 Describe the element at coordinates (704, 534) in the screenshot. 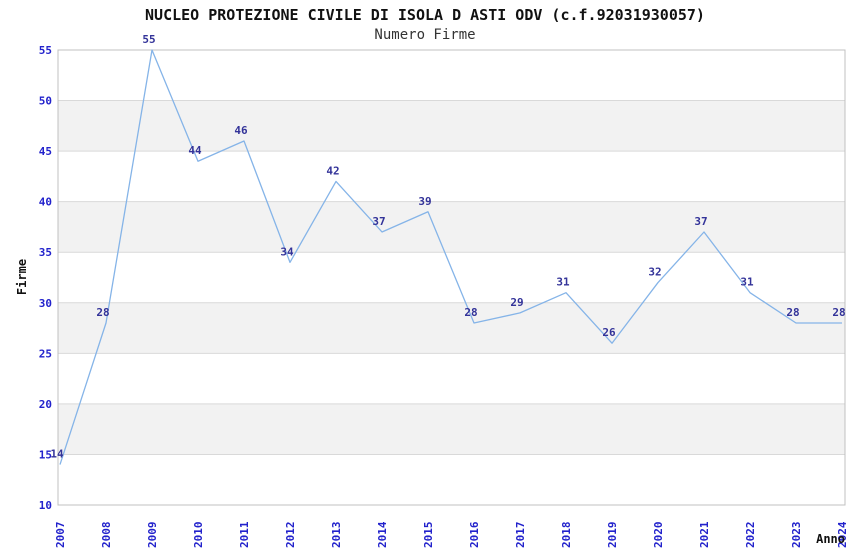

I see `x-tick-label: 2021` at that location.